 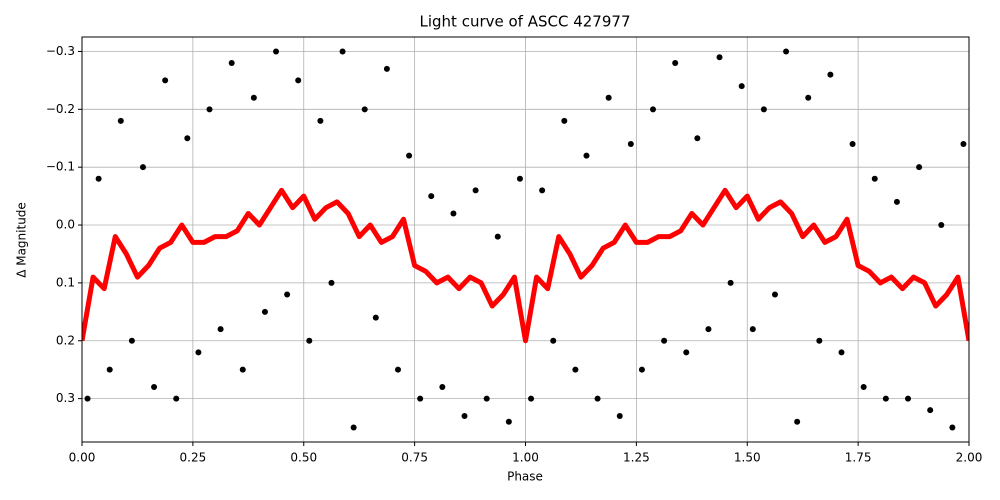 What do you see at coordinates (82, 458) in the screenshot?
I see `x-tick-label: 0.00` at bounding box center [82, 458].